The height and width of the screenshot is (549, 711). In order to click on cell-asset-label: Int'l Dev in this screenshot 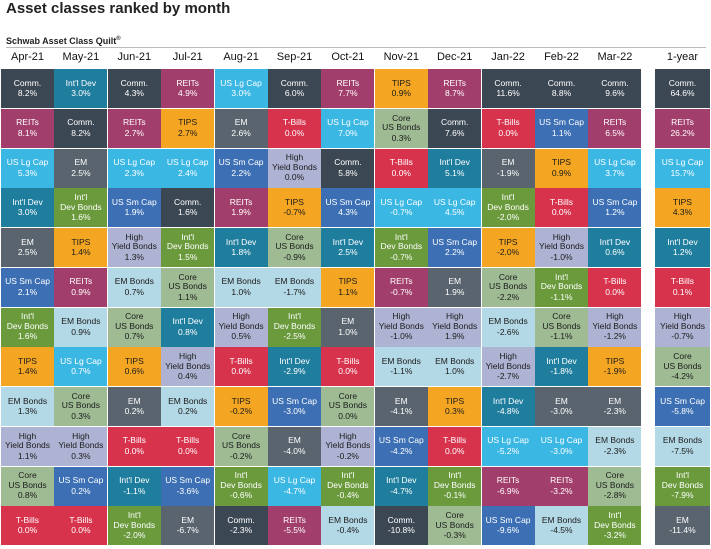, I will do `click(682, 241)`.